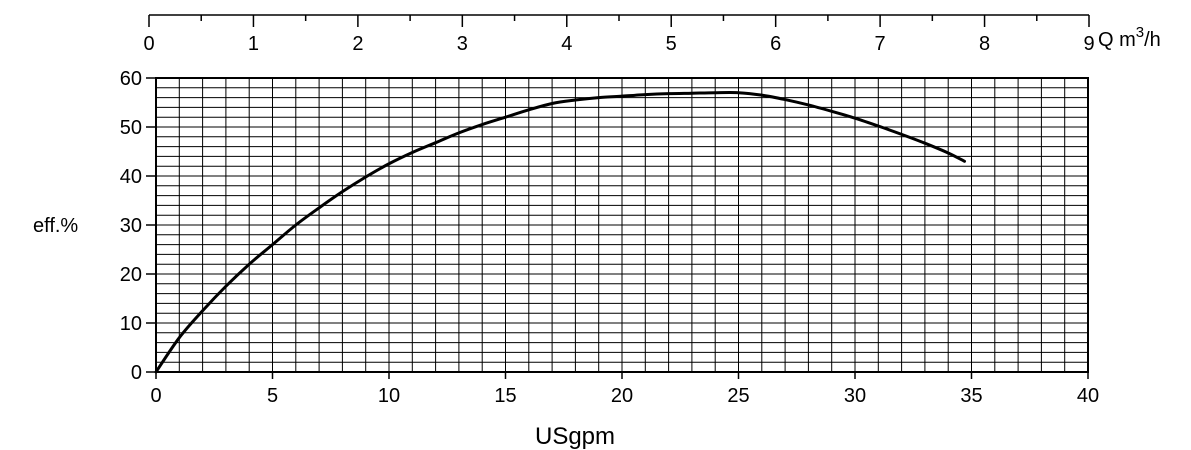 The image size is (1191, 450). Describe the element at coordinates (389, 396) in the screenshot. I see `x-tick-label: 10` at that location.